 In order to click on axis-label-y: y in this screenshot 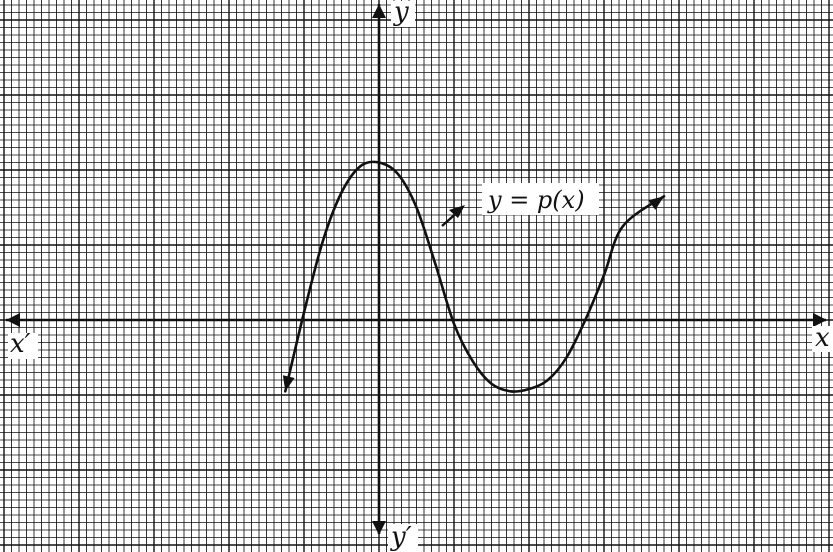, I will do `click(403, 13)`.